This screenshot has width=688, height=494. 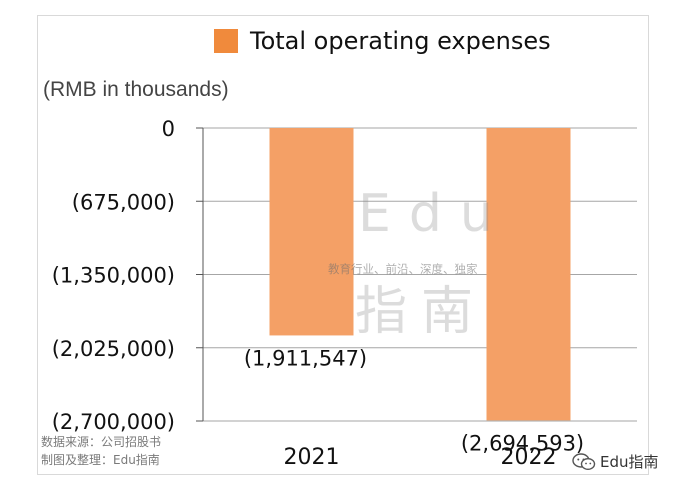 I want to click on source-note: 数据来源：公司招股书 制图及整理：Edu指南, so click(x=101, y=451).